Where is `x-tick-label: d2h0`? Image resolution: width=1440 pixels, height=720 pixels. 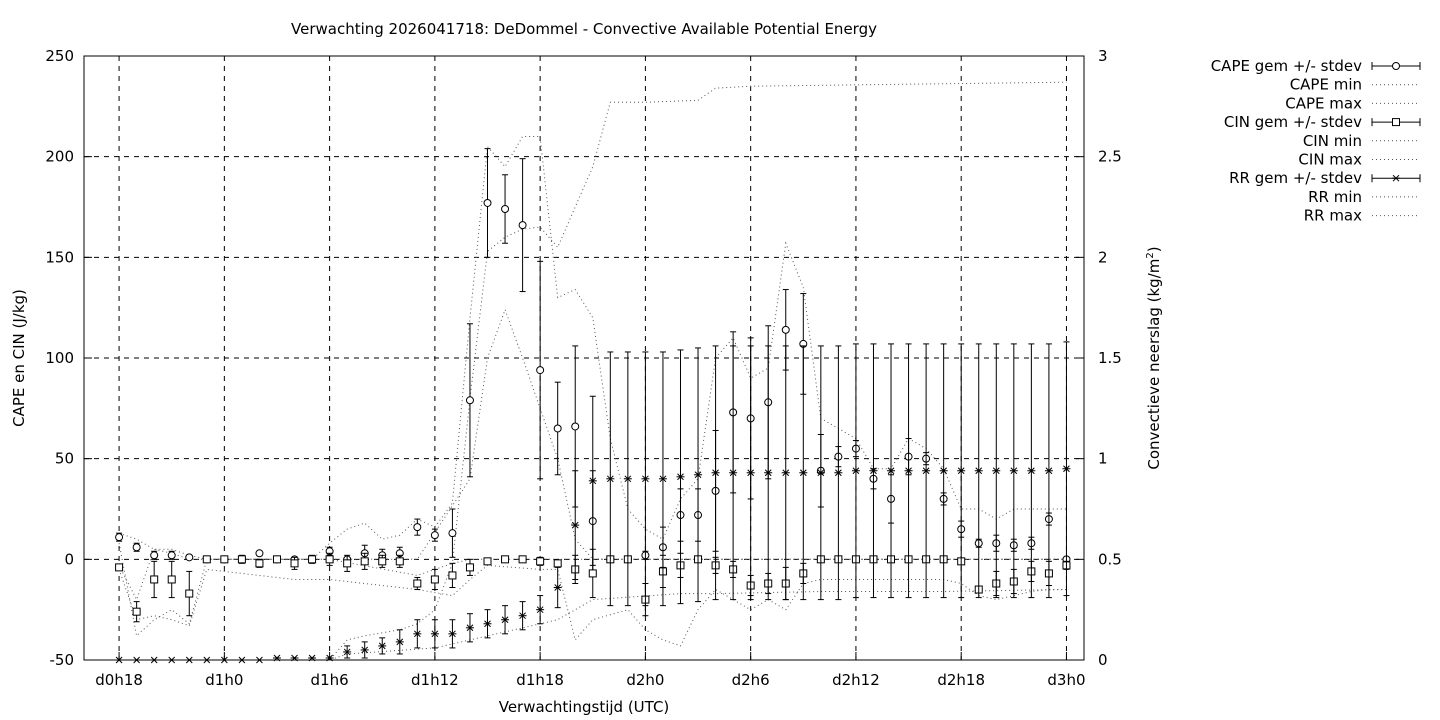
x-tick-label: d2h0 is located at coordinates (645, 680).